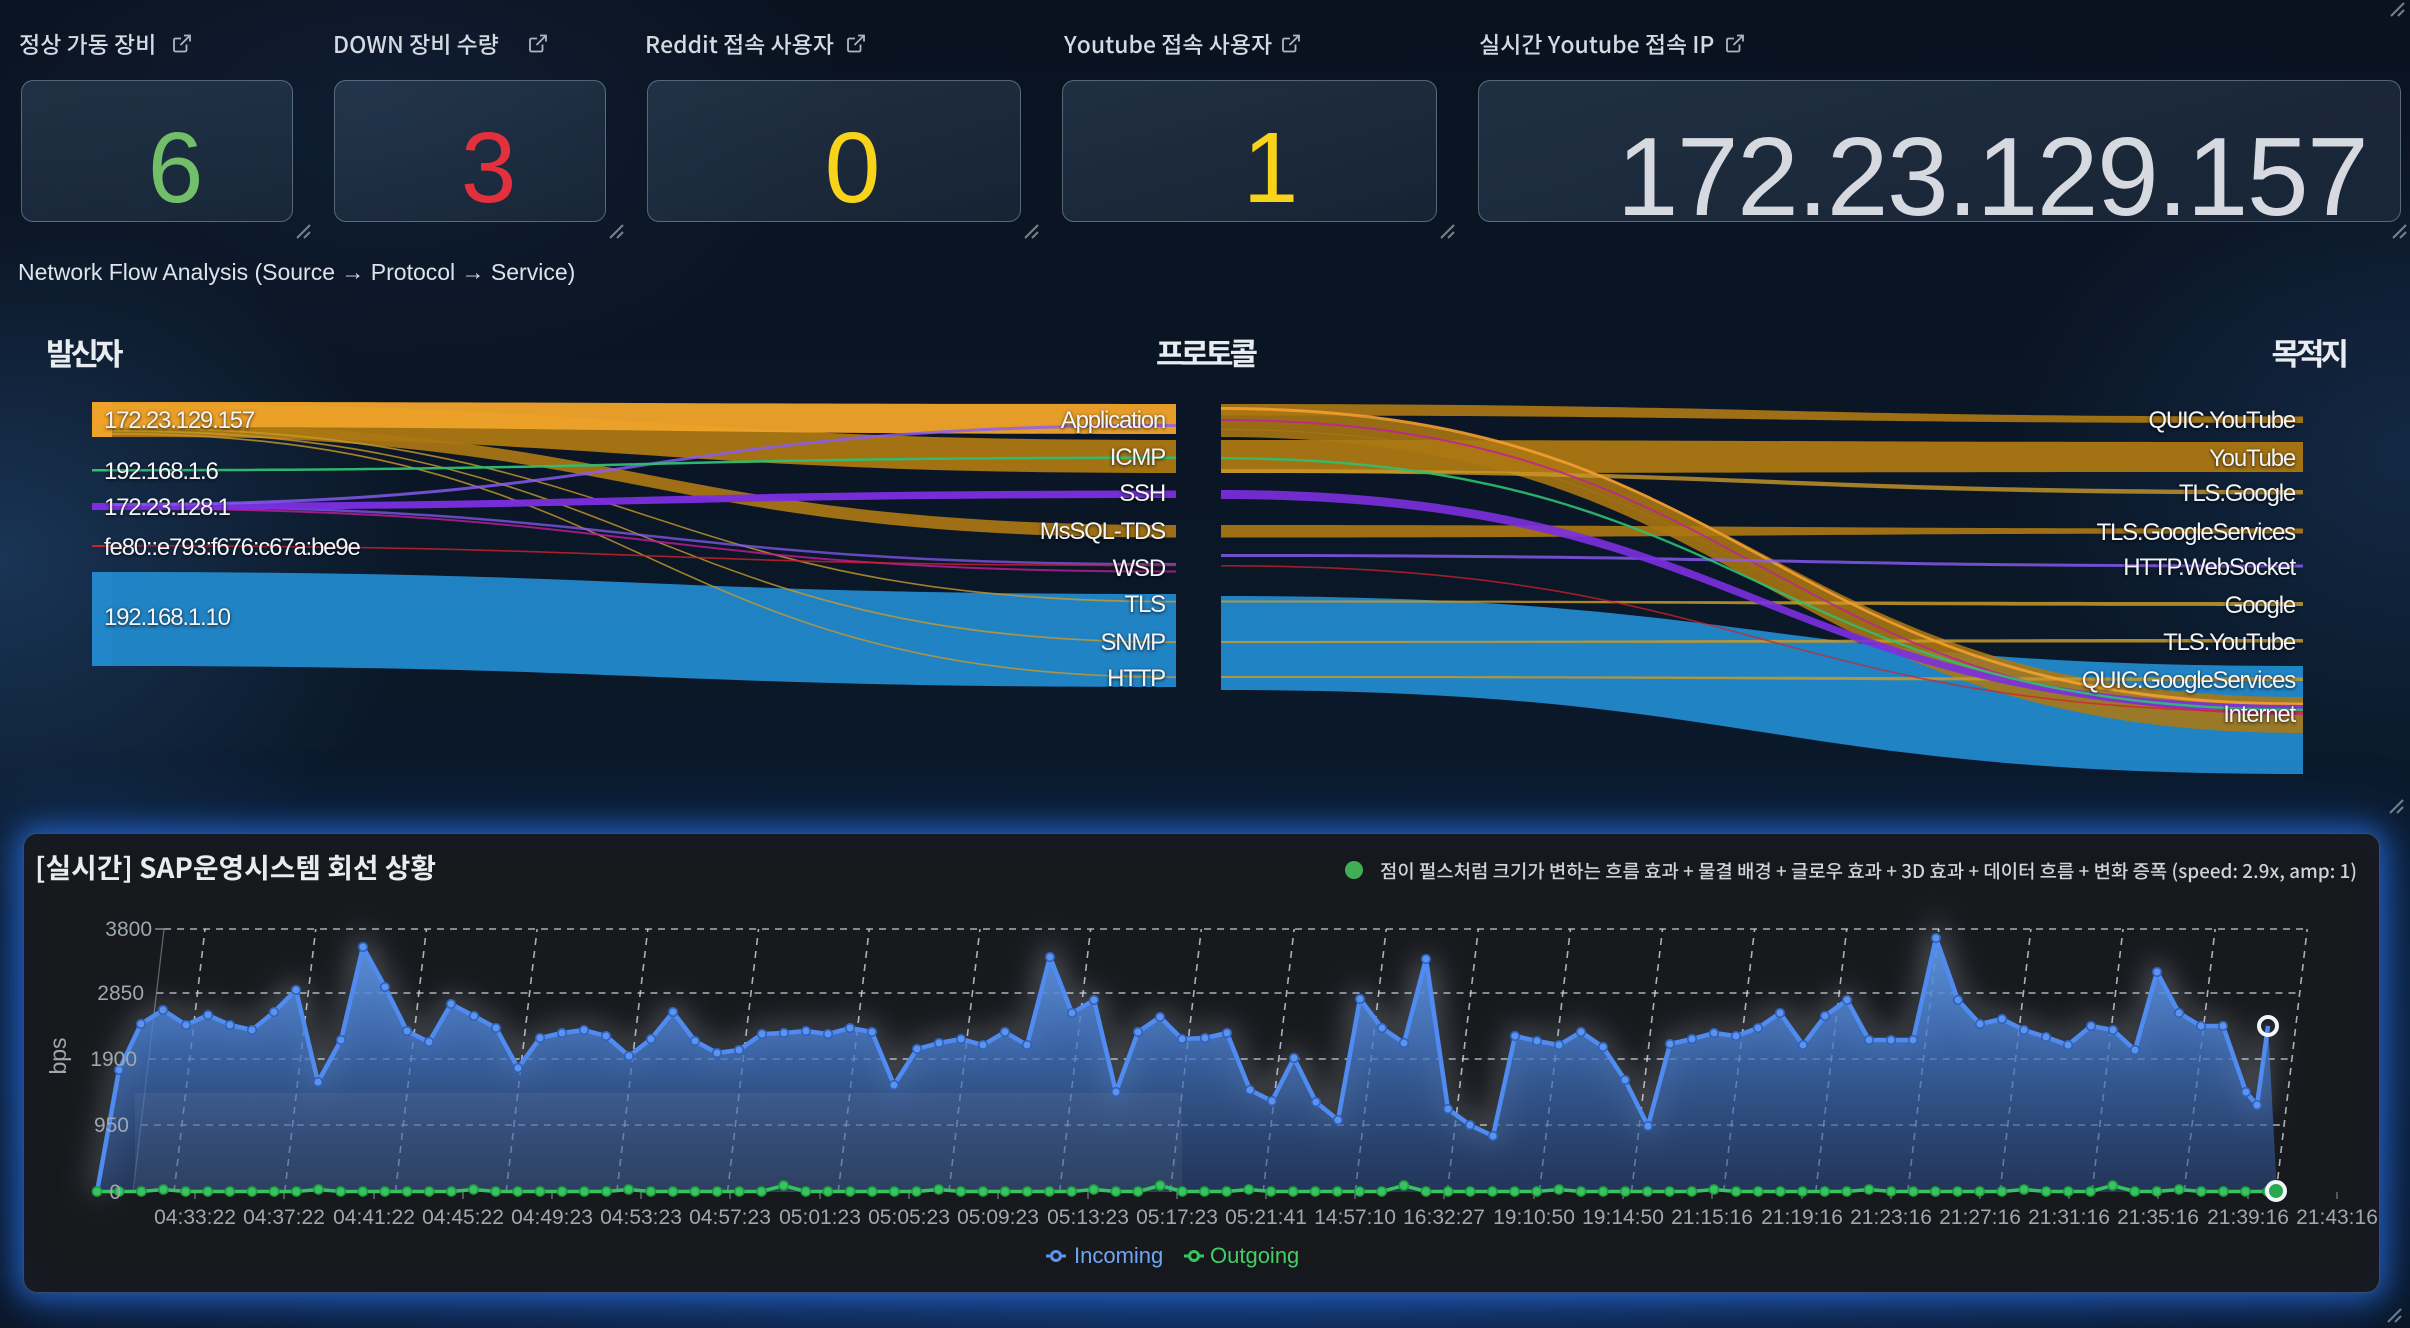  I want to click on svg-text: TLS.Google, so click(2237, 493).